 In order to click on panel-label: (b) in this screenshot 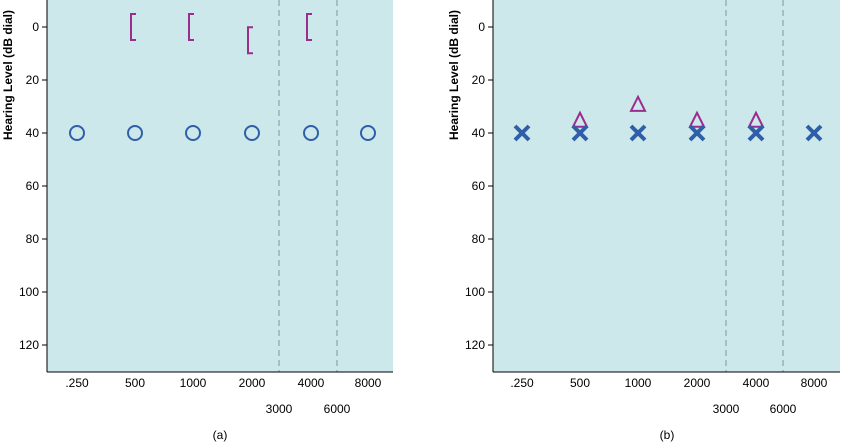, I will do `click(667, 435)`.